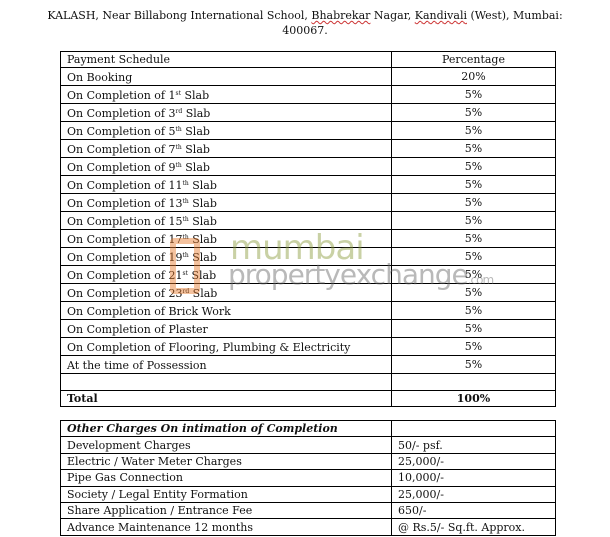  I want to click on ordinal-suffix: rd, so click(179, 112).